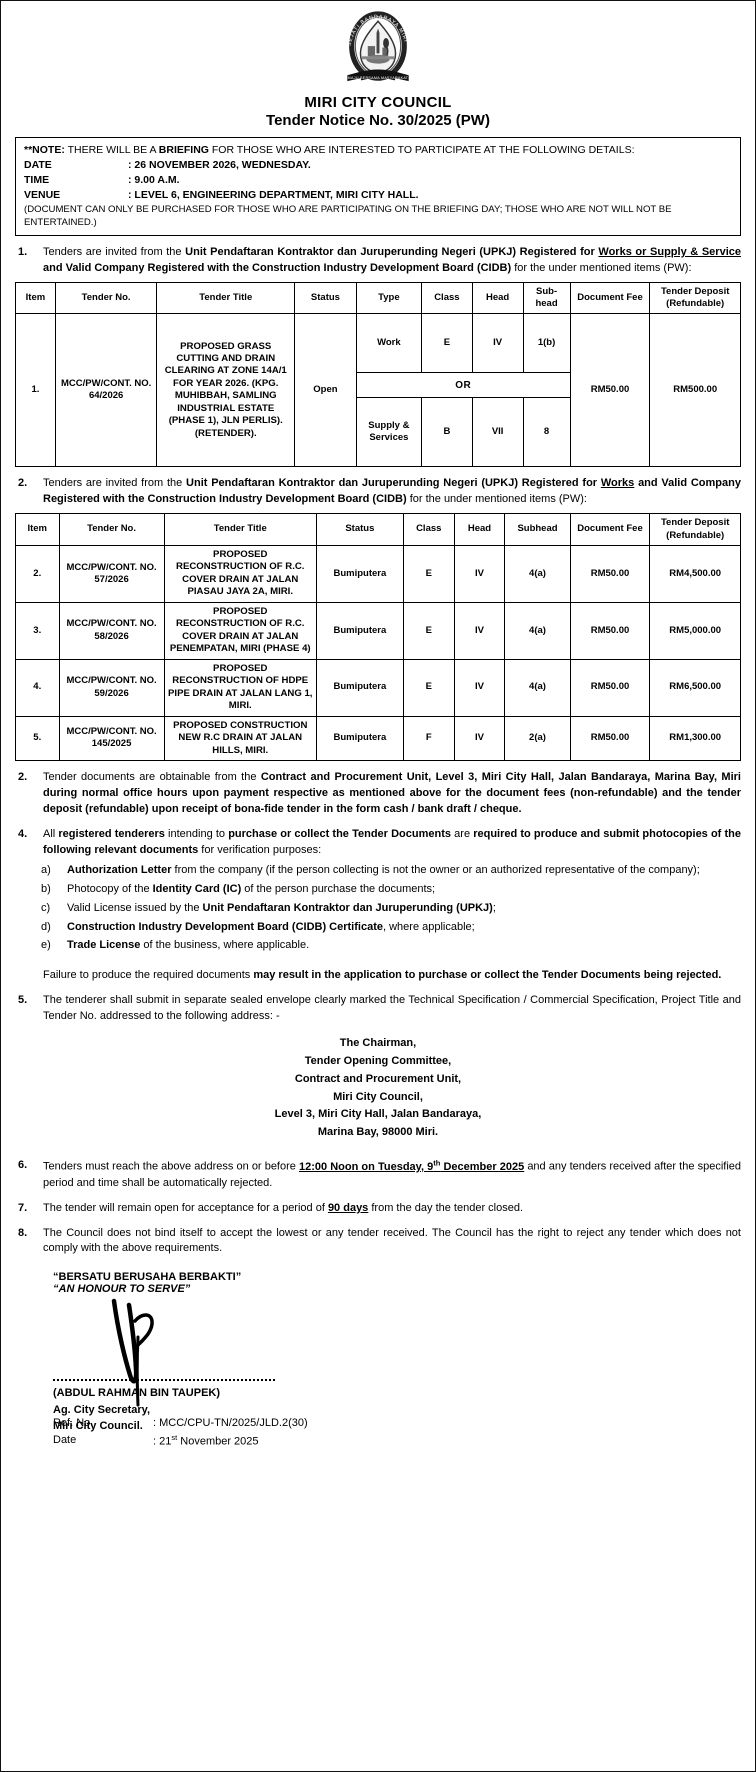  I want to click on clause-4-number: 4., so click(23, 833).